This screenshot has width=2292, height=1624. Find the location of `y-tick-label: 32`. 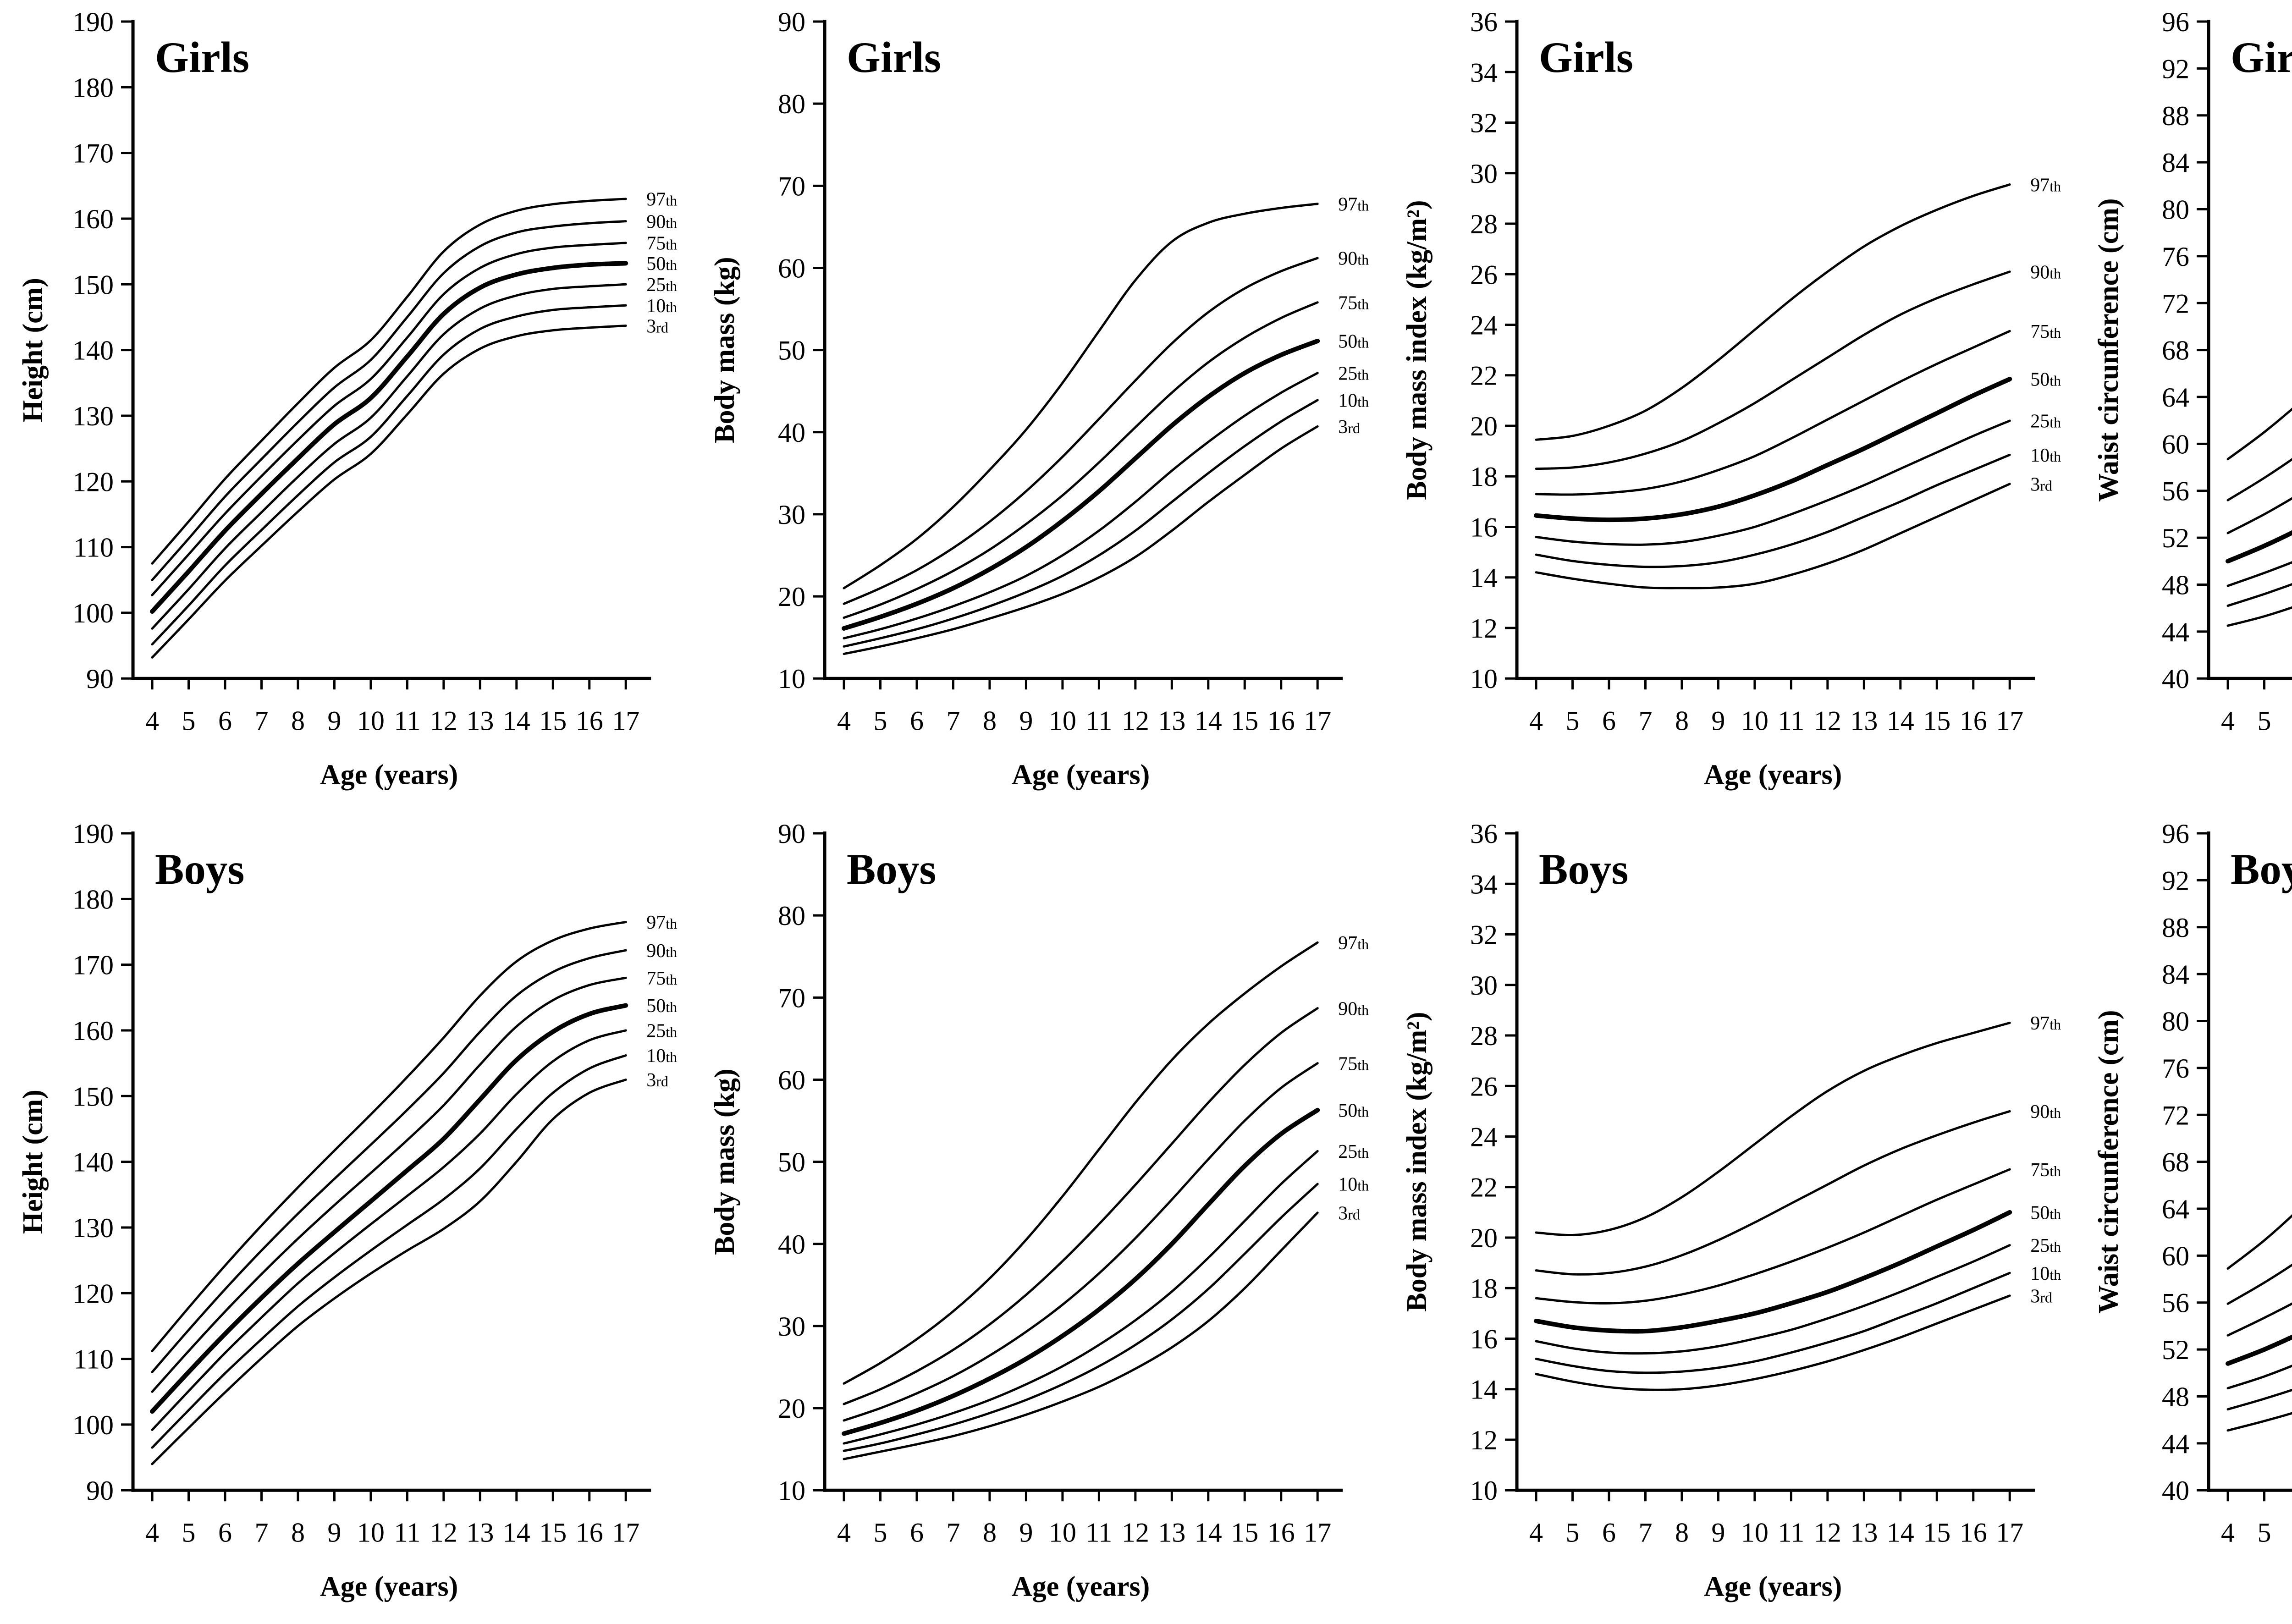

y-tick-label: 32 is located at coordinates (1484, 935).